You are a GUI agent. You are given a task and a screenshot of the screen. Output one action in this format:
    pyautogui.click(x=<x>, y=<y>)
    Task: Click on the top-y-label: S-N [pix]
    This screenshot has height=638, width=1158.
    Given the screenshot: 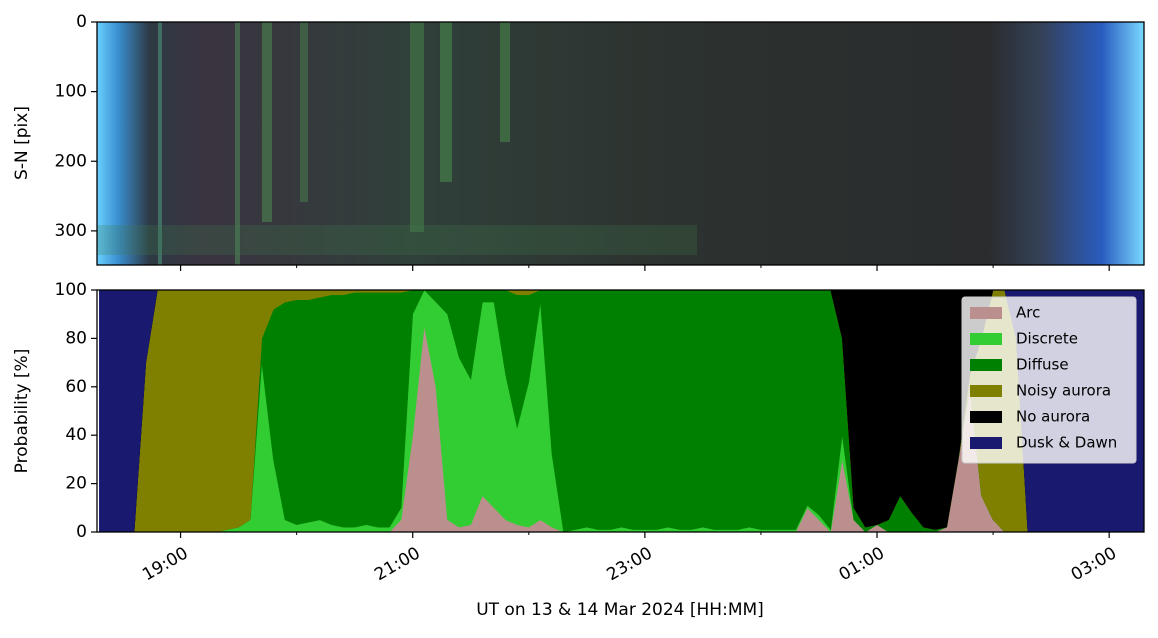 What is the action you would take?
    pyautogui.click(x=22, y=143)
    